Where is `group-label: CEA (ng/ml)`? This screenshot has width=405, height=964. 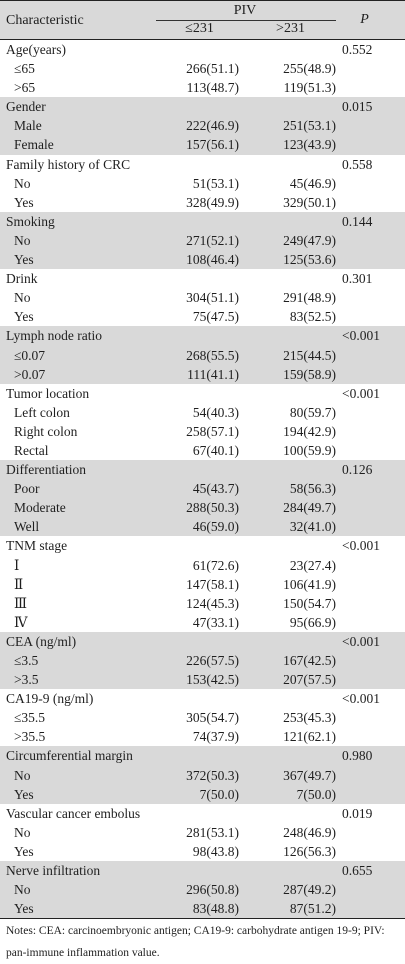 group-label: CEA (ng/ml) is located at coordinates (41, 641).